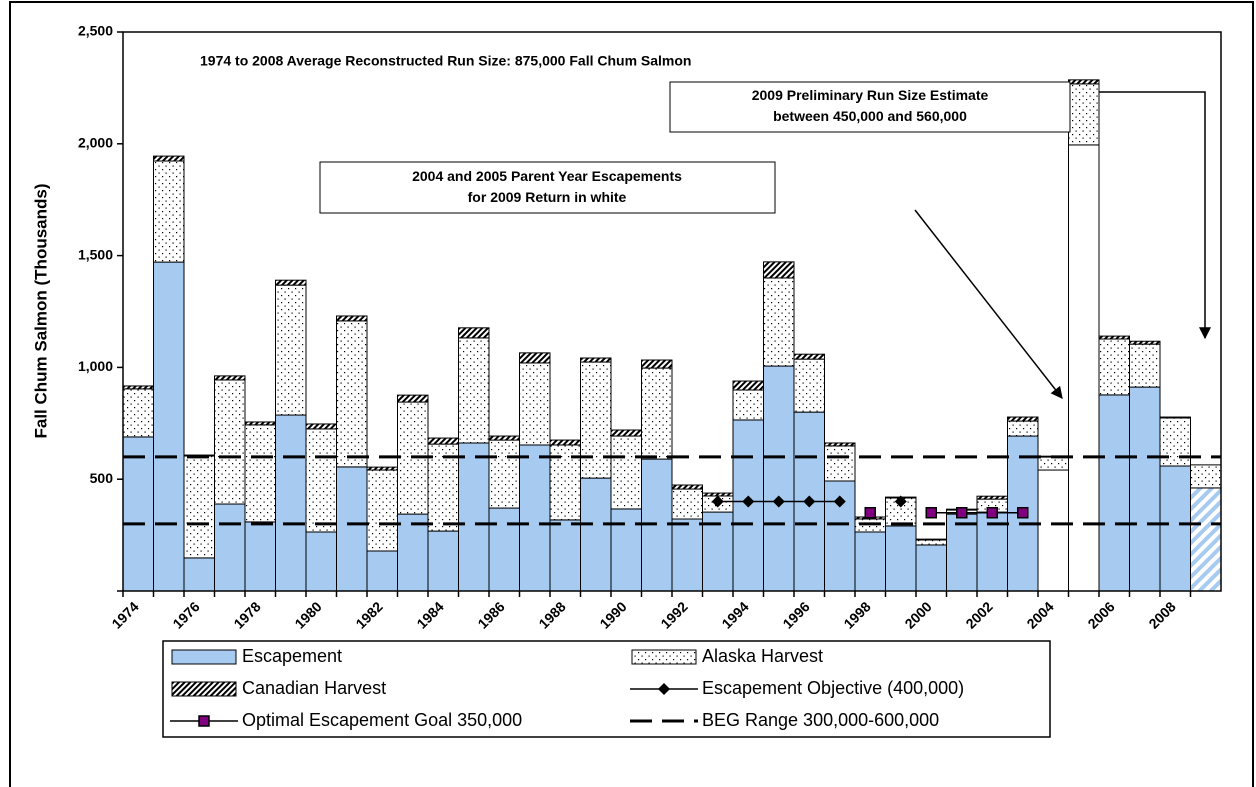  Describe the element at coordinates (1039, 614) in the screenshot. I see `x-tick-label: 2004` at that location.